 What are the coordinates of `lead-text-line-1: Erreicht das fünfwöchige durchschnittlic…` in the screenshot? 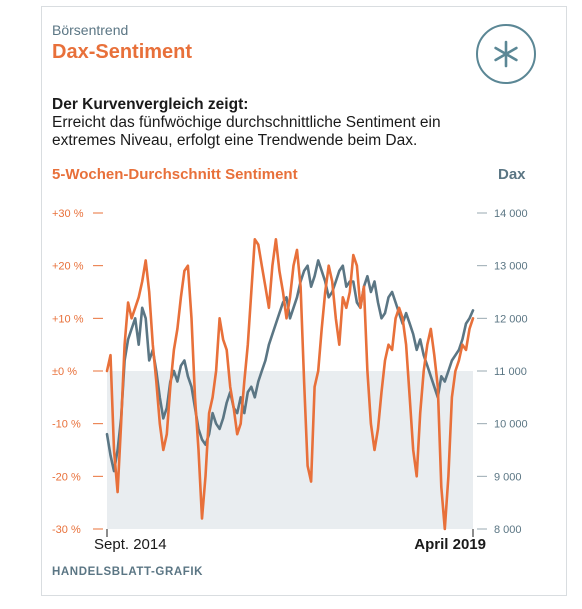 It's located at (246, 122).